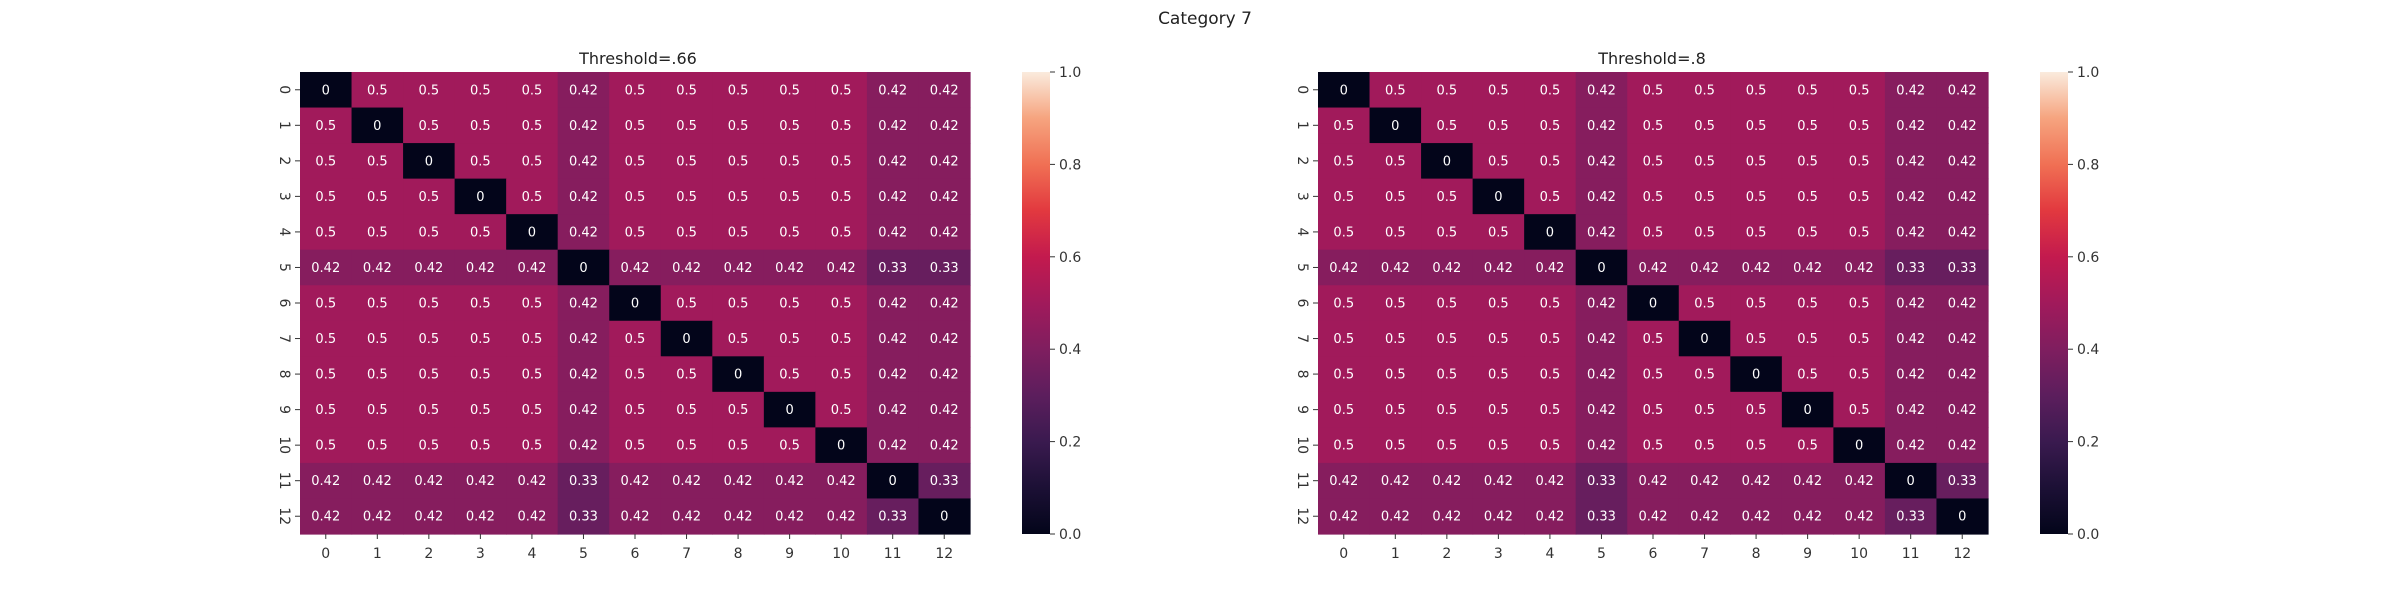 This screenshot has width=2400, height=600. What do you see at coordinates (686, 554) in the screenshot?
I see `x-tick-label: 7` at bounding box center [686, 554].